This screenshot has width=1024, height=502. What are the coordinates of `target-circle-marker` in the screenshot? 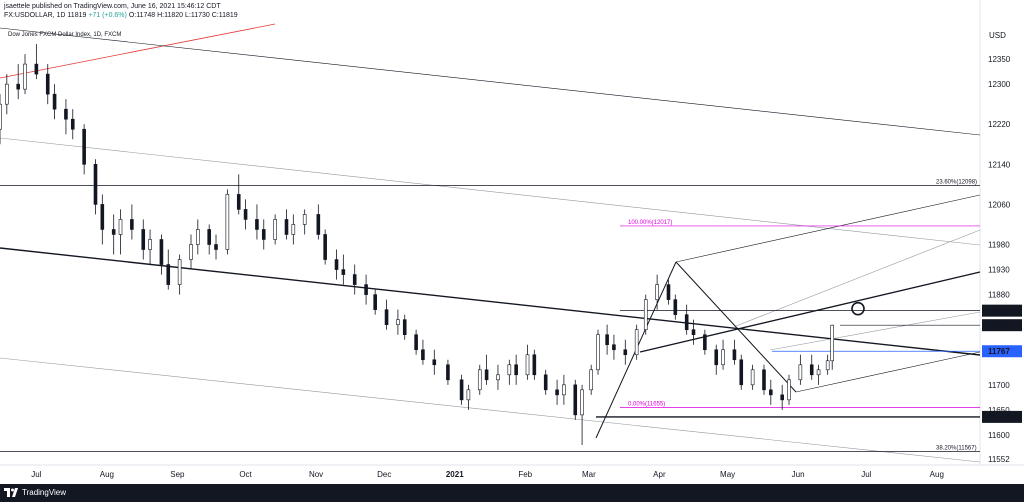 It's located at (858, 308).